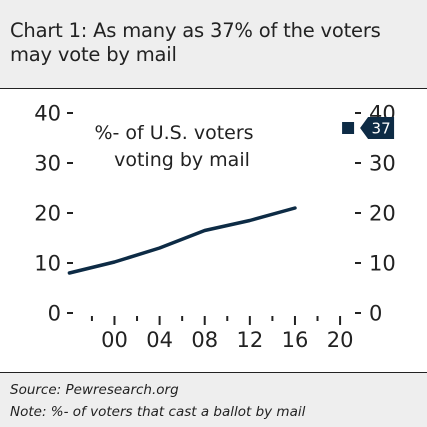 Image resolution: width=427 pixels, height=427 pixels. I want to click on chart-title-line-1: Chart 1: As many as 37% of the voters, so click(195, 30).